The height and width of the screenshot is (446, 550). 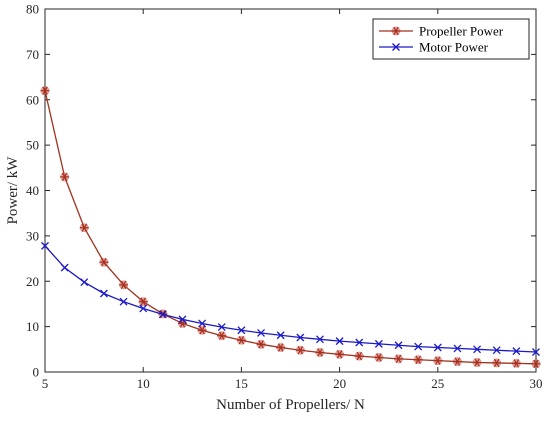 What do you see at coordinates (437, 383) in the screenshot?
I see `x-tick-label: 25` at bounding box center [437, 383].